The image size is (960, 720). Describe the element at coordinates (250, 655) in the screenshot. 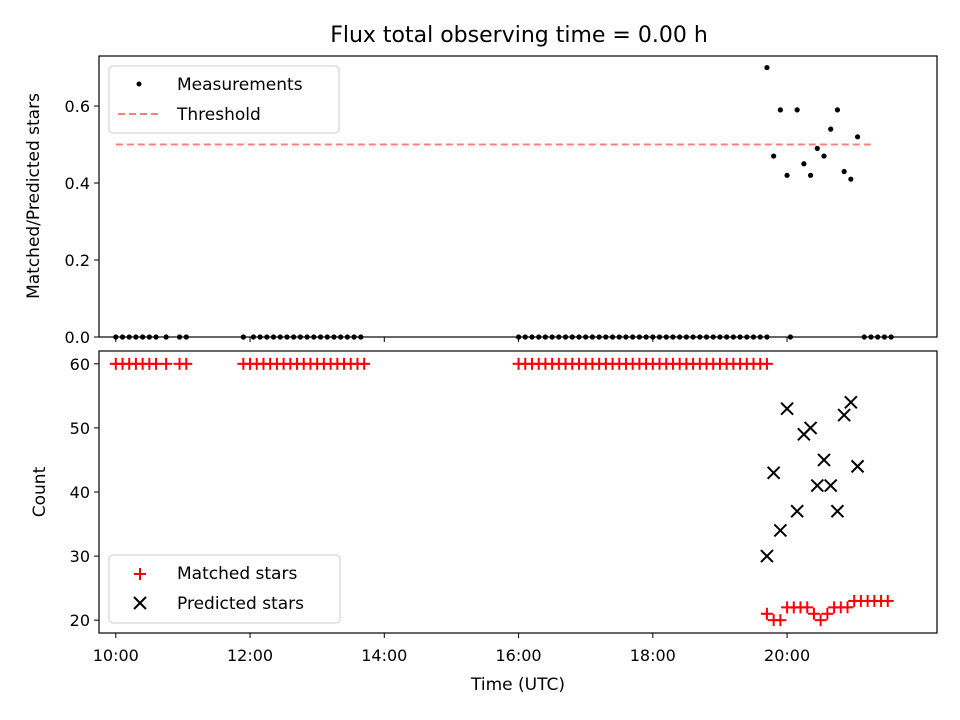

I see `x-tick-label: 12:00` at that location.